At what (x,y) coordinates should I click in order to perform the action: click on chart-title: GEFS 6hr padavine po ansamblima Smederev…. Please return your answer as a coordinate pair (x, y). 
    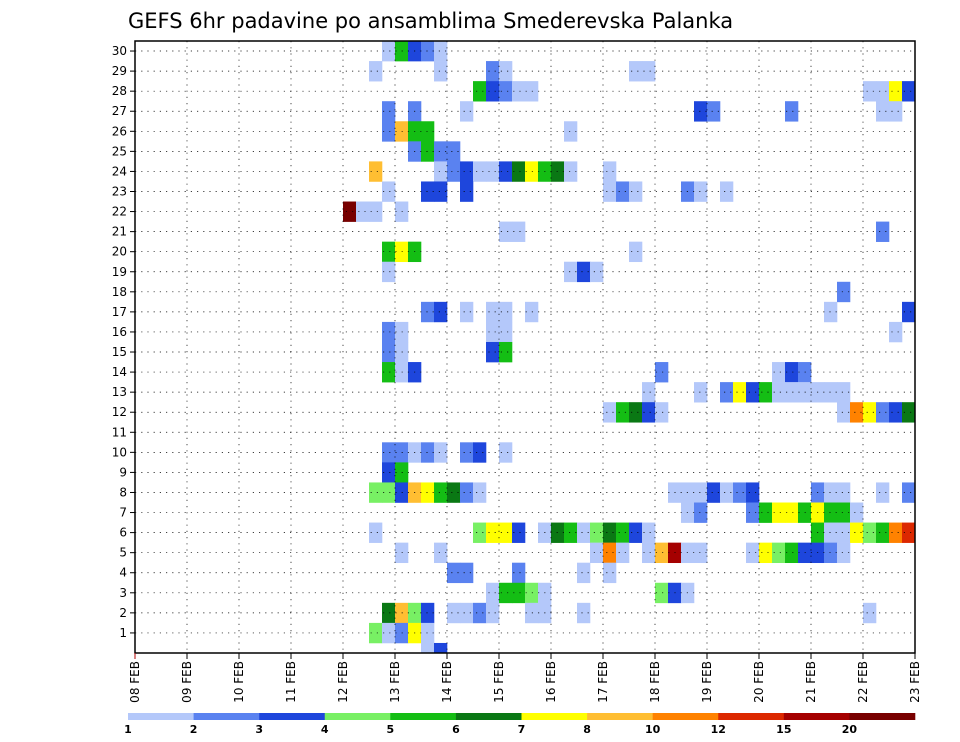
    Looking at the image, I should click on (430, 21).